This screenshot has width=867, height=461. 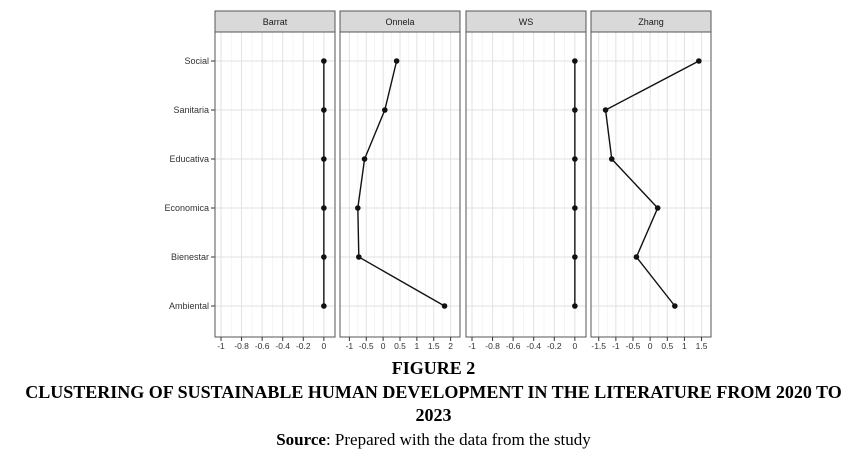 I want to click on panel-title: Barrat, so click(x=275, y=22).